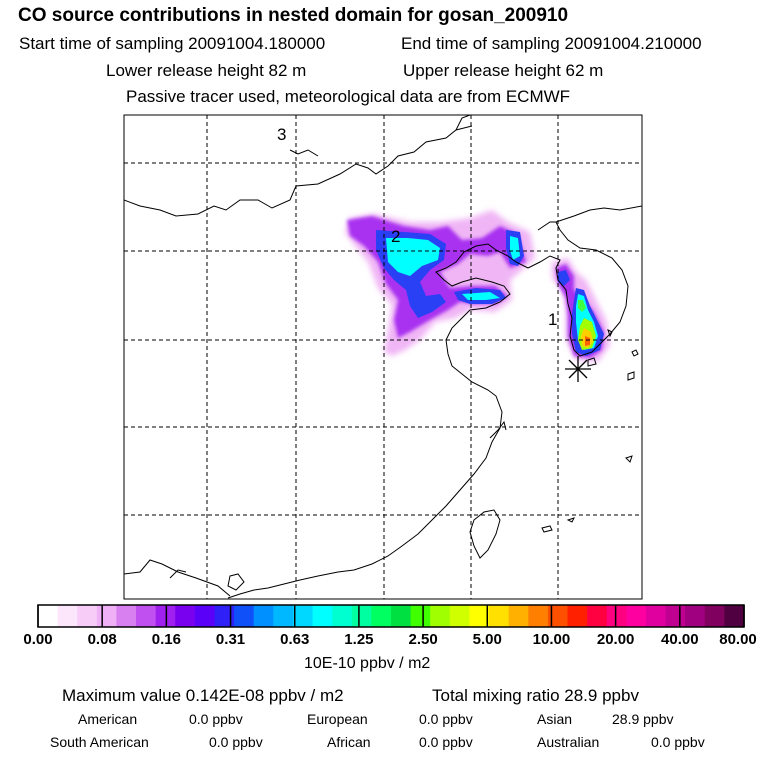 The image size is (768, 768). I want to click on lower-release-text: Lower release height 82 m, so click(206, 70).